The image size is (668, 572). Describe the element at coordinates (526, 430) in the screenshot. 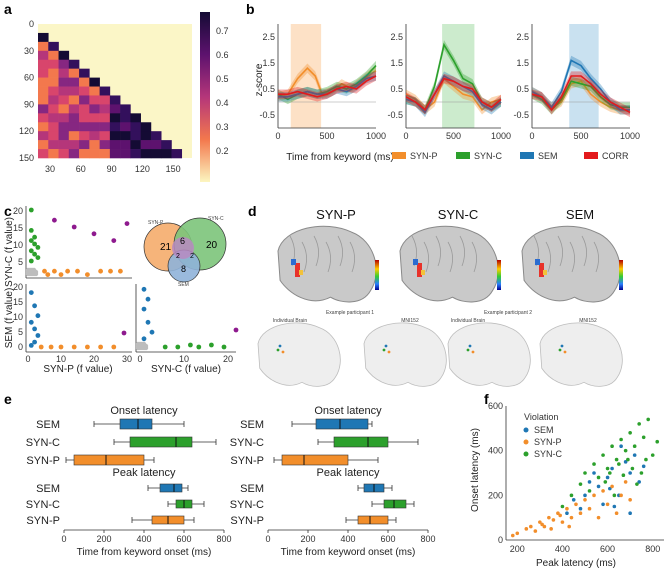

I see `f-legend-marker-sem` at that location.